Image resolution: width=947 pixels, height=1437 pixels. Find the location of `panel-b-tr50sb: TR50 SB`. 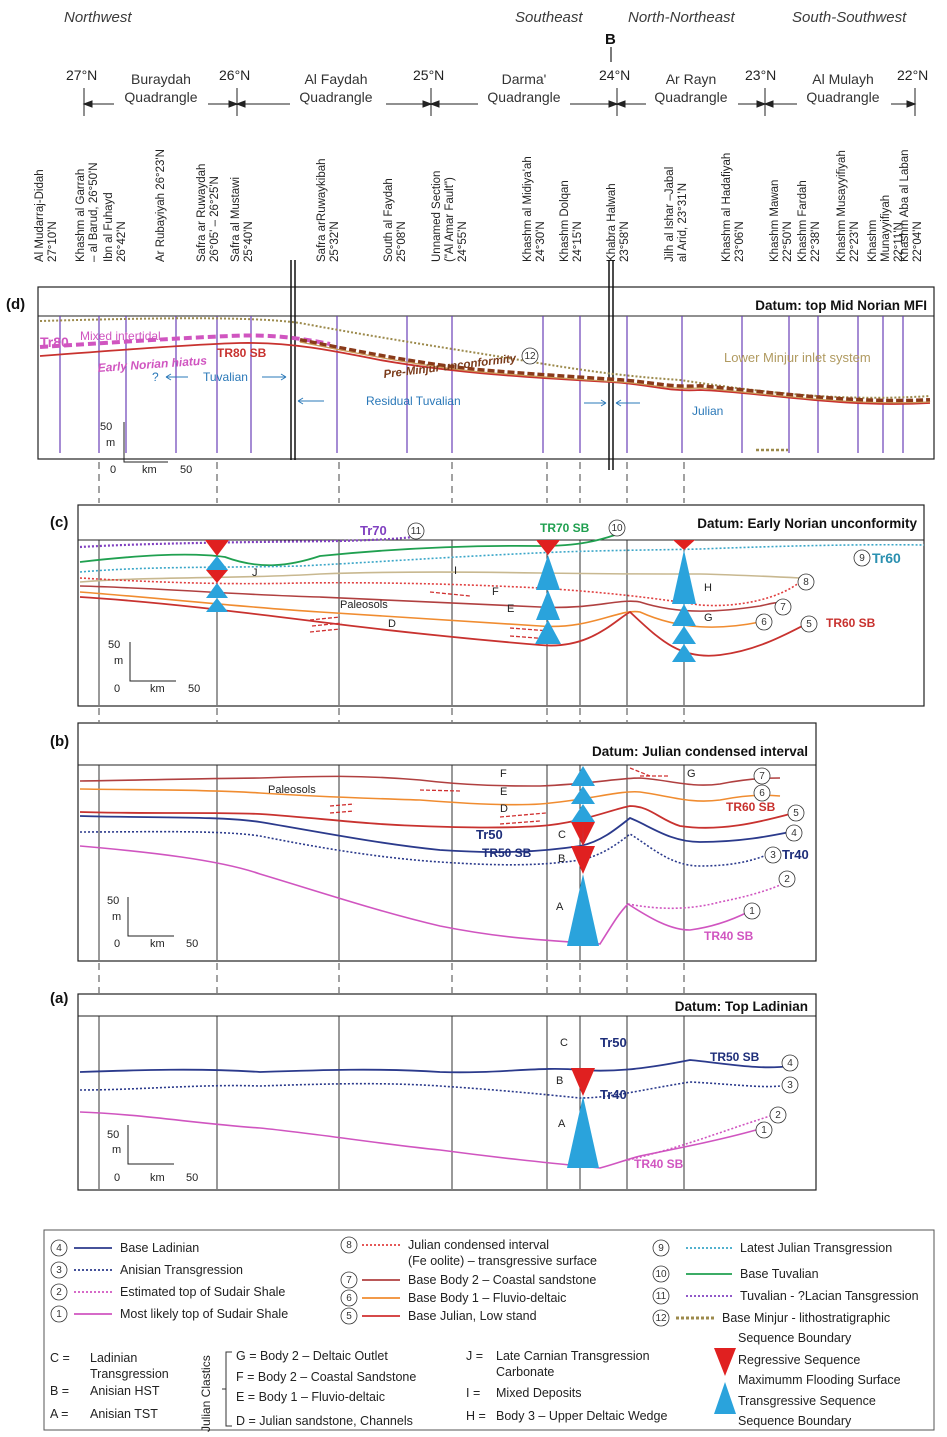

panel-b-tr50sb: TR50 SB is located at coordinates (507, 853).